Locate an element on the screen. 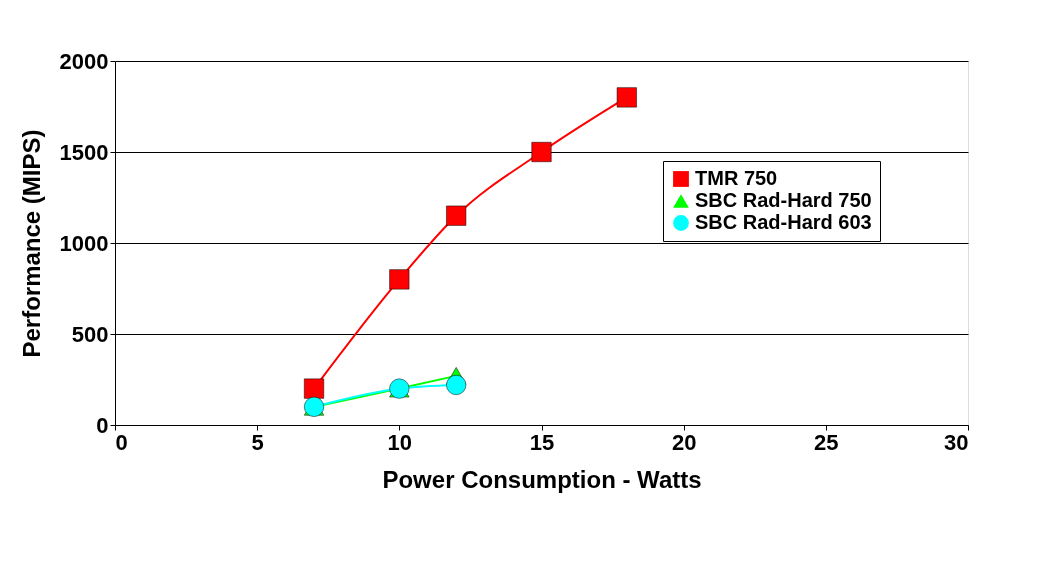 The height and width of the screenshot is (567, 1061). y-tick-label: 0 is located at coordinates (102, 425).